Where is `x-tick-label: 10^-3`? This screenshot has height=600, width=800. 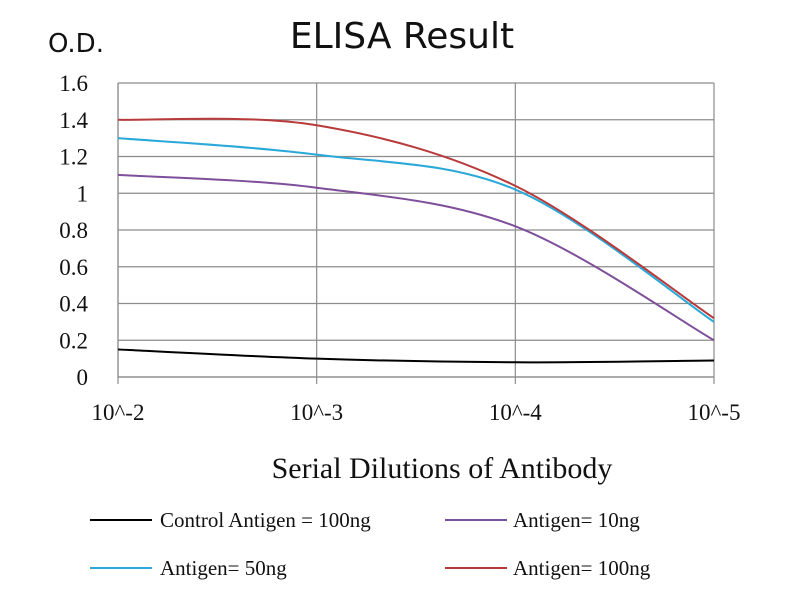
x-tick-label: 10^-3 is located at coordinates (316, 412).